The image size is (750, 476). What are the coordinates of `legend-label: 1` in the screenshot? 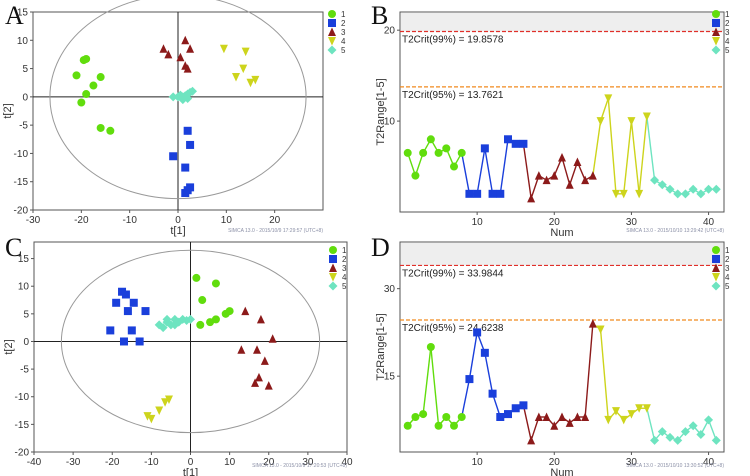 It's located at (727, 14).